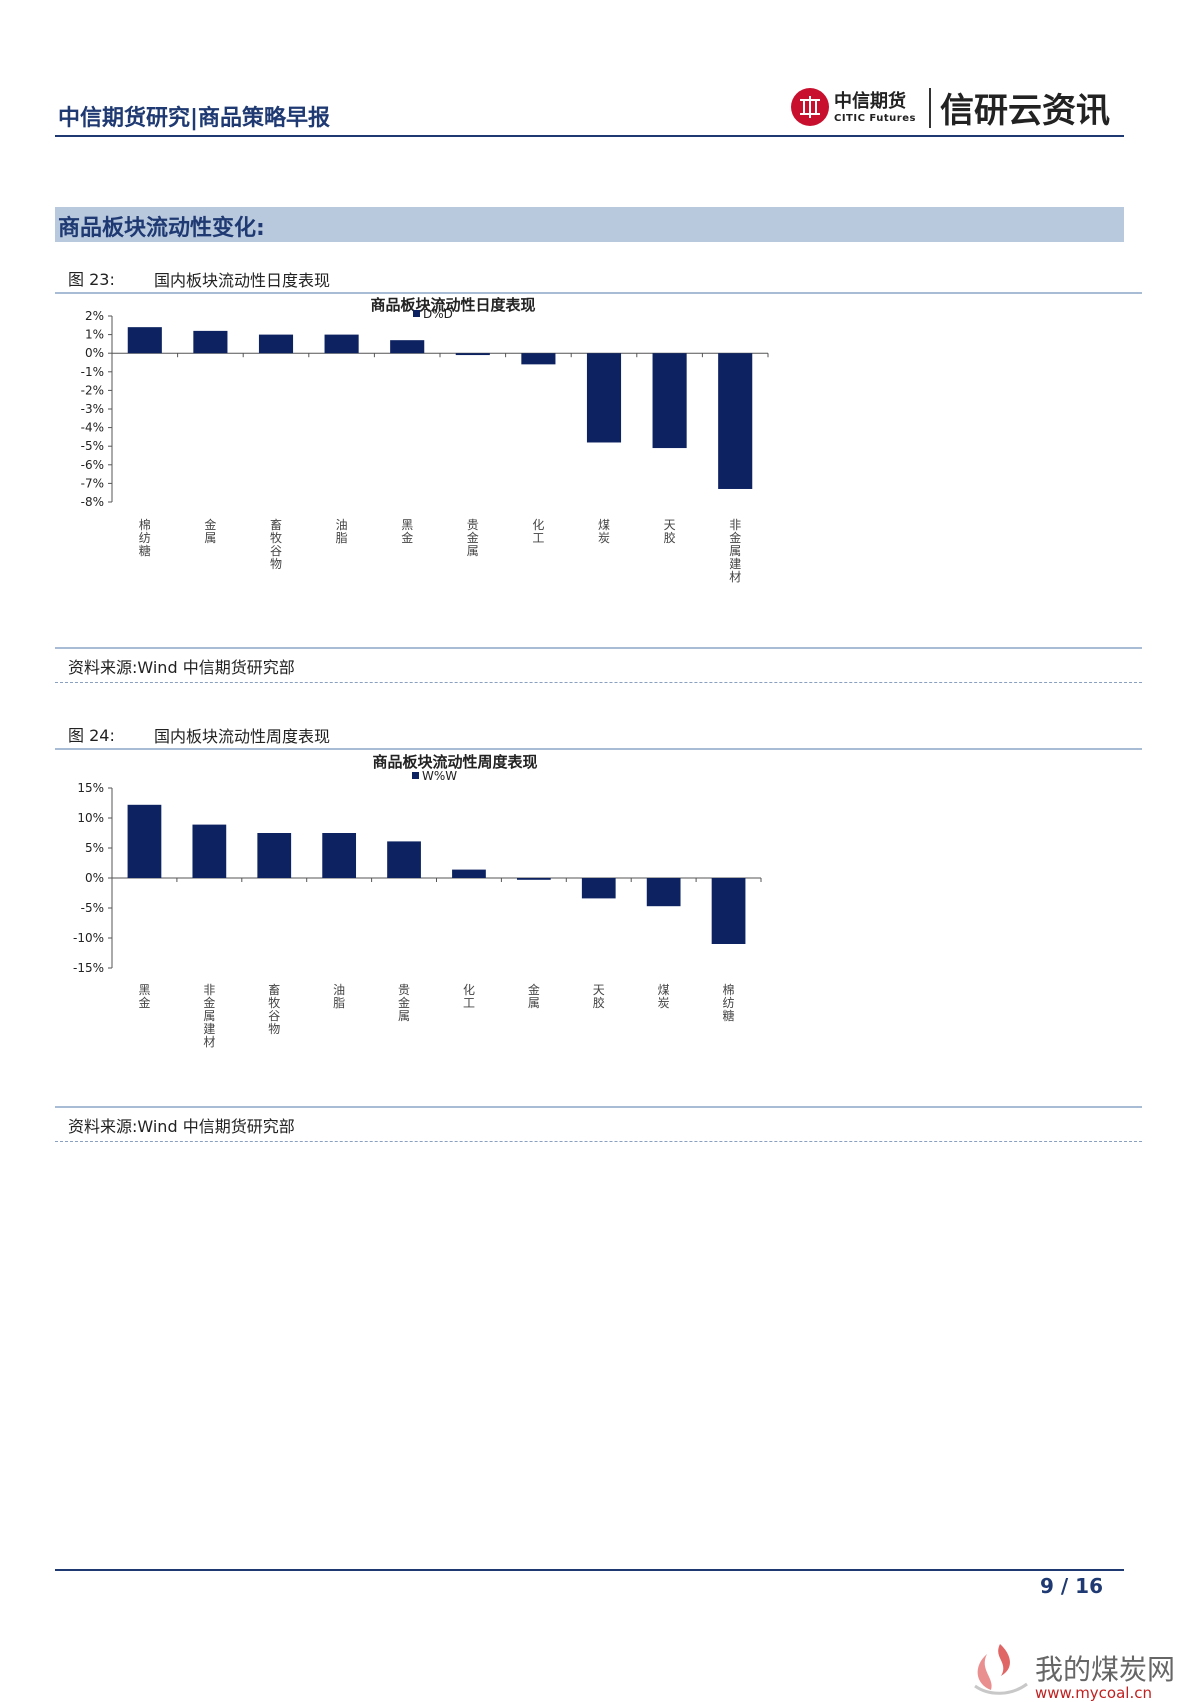 Image resolution: width=1200 pixels, height=1702 pixels. I want to click on figure-23-title: 国内板块流动性日度表现, so click(242, 280).